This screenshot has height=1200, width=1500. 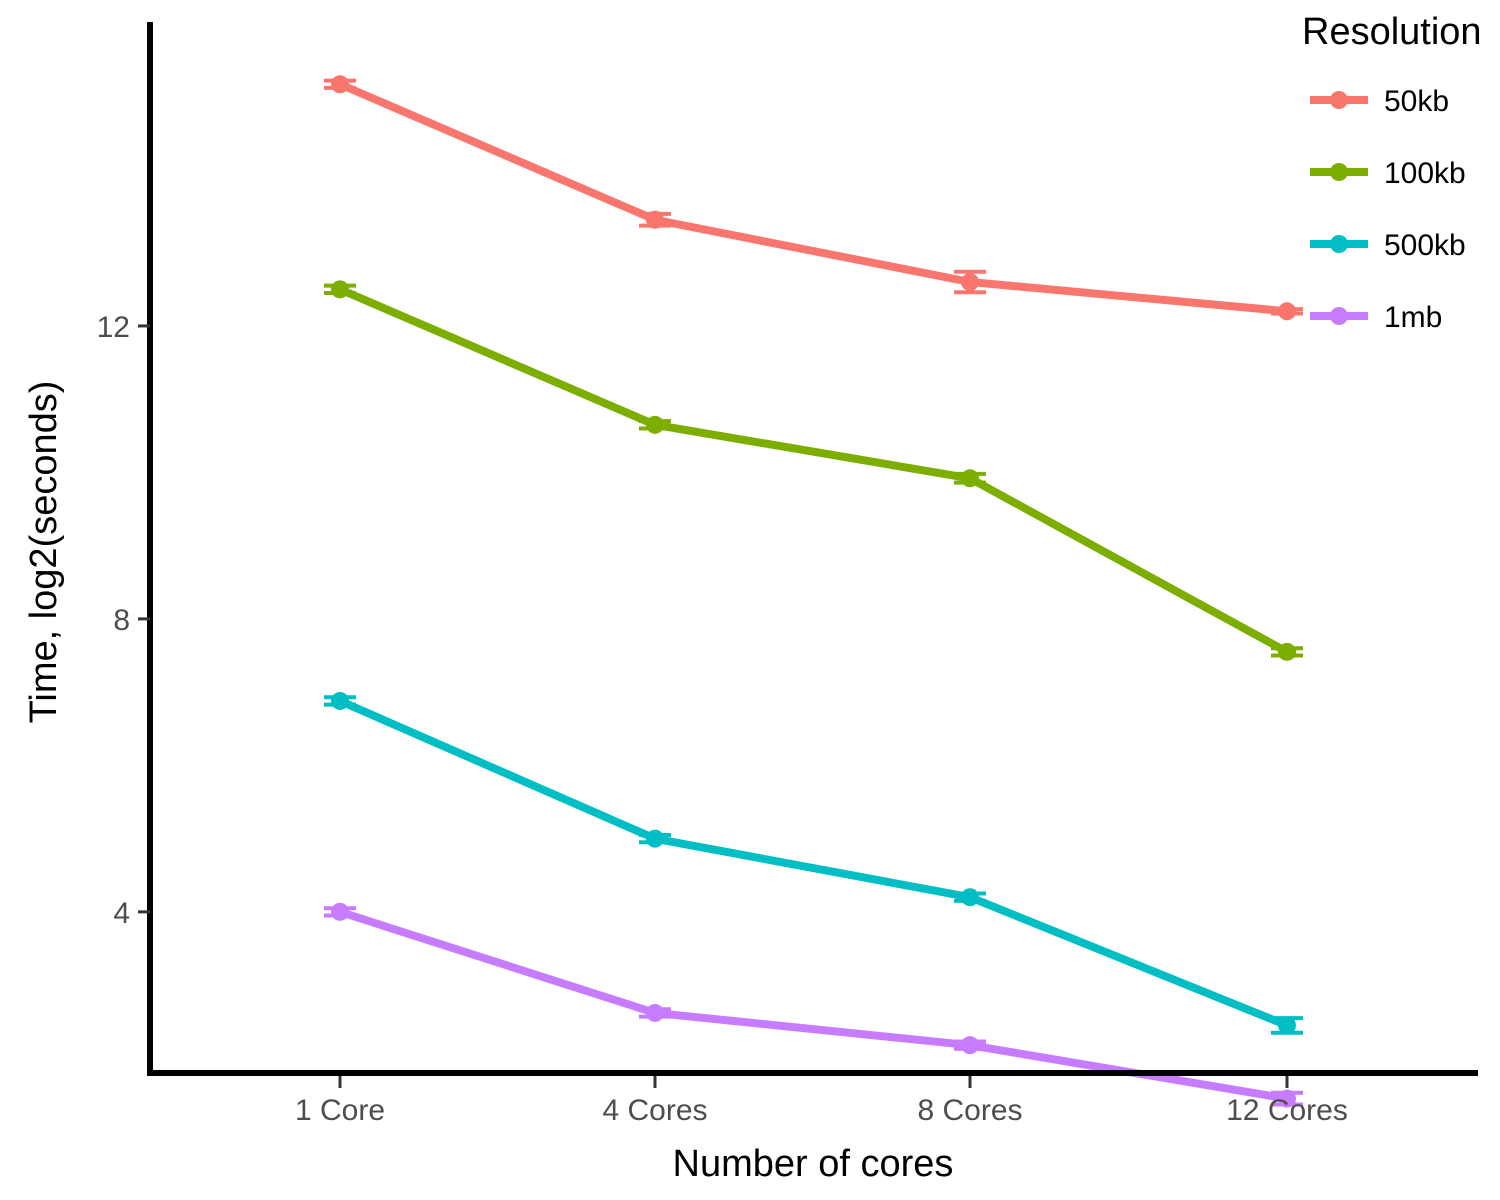 What do you see at coordinates (121, 913) in the screenshot?
I see `y-tick-label: 4` at bounding box center [121, 913].